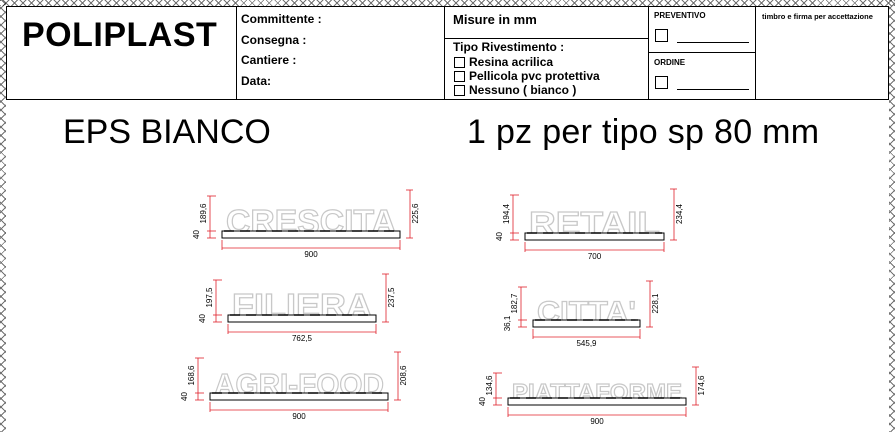 The width and height of the screenshot is (895, 432). Describe the element at coordinates (256, 81) in the screenshot. I see `data-label: Data:` at that location.